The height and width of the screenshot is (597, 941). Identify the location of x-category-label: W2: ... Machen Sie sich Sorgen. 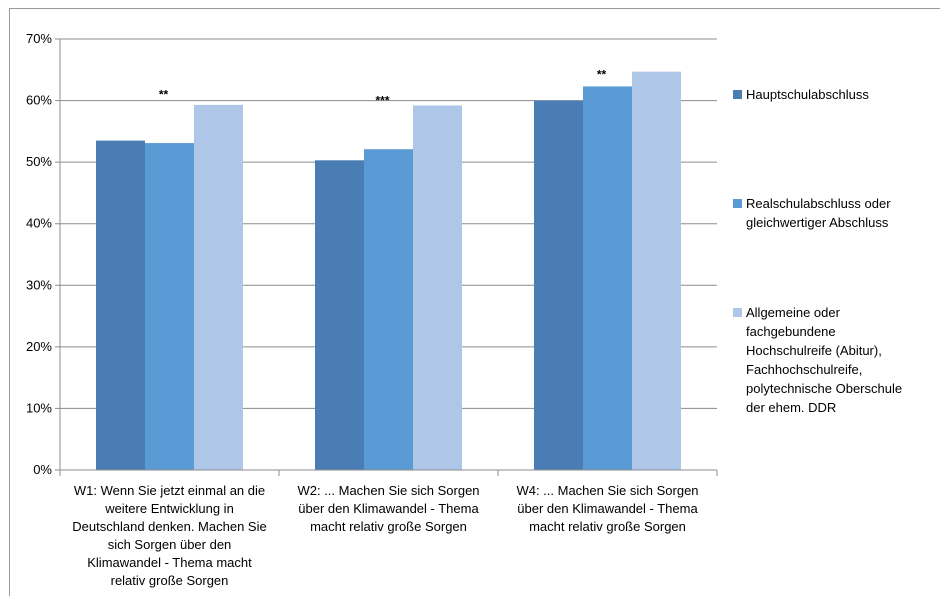
(388, 490).